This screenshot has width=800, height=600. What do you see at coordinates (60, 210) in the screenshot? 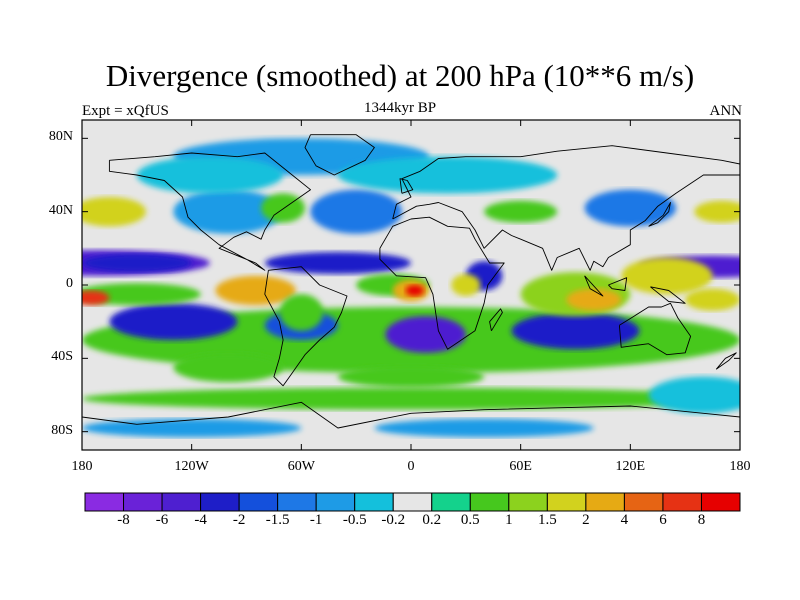
I see `lat-label: 40N` at bounding box center [60, 210].